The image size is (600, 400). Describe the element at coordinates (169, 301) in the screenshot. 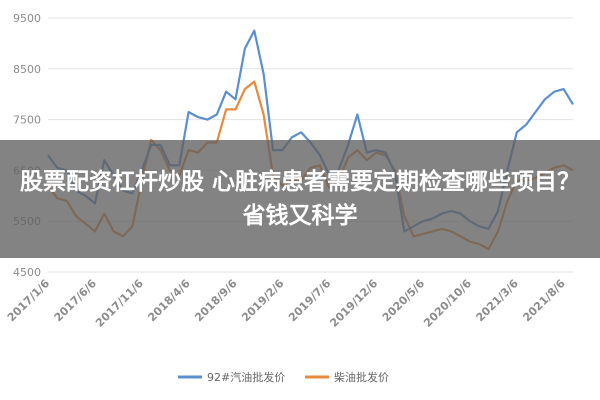

I see `x-tick-label: 2018/4/6` at that location.